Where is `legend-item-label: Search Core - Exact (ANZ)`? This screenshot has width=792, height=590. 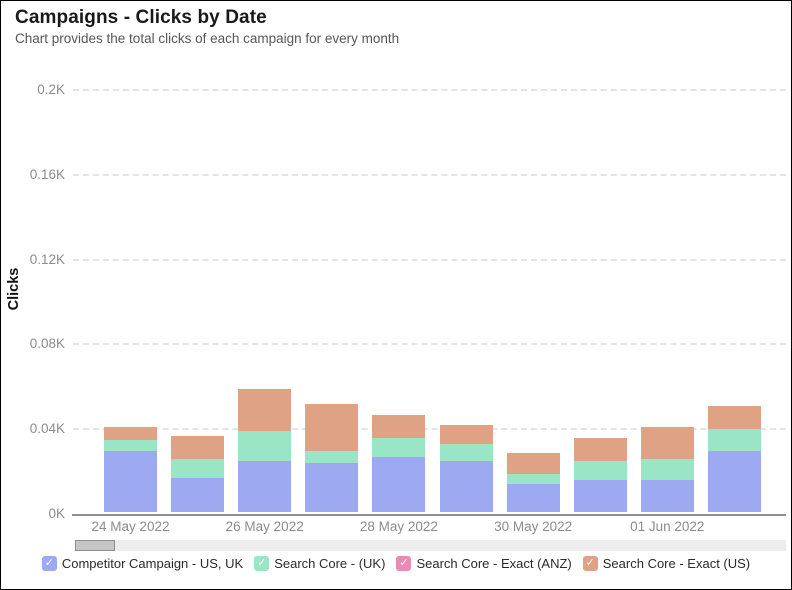 legend-item-label: Search Core - Exact (ANZ) is located at coordinates (494, 563).